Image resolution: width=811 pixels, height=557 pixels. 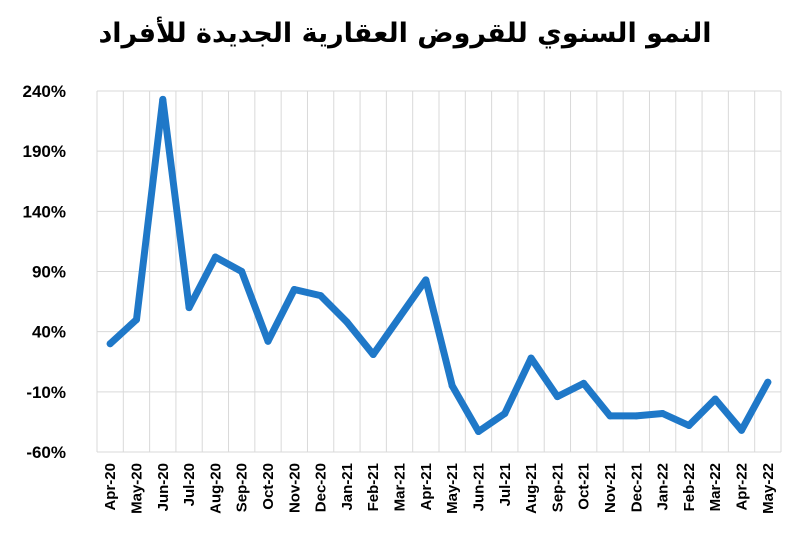 What do you see at coordinates (452, 488) in the screenshot?
I see `x-tick-label: May-21` at bounding box center [452, 488].